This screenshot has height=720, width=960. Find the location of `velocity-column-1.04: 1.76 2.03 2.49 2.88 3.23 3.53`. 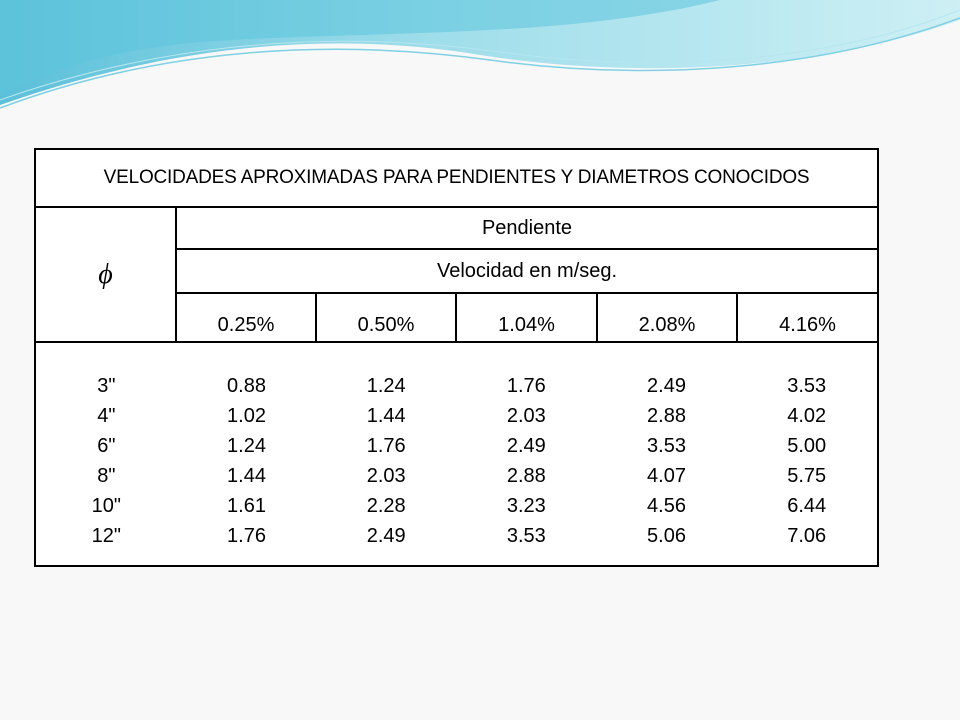

velocity-column-1.04: 1.76 2.03 2.49 2.88 3.23 3.53 is located at coordinates (526, 461).